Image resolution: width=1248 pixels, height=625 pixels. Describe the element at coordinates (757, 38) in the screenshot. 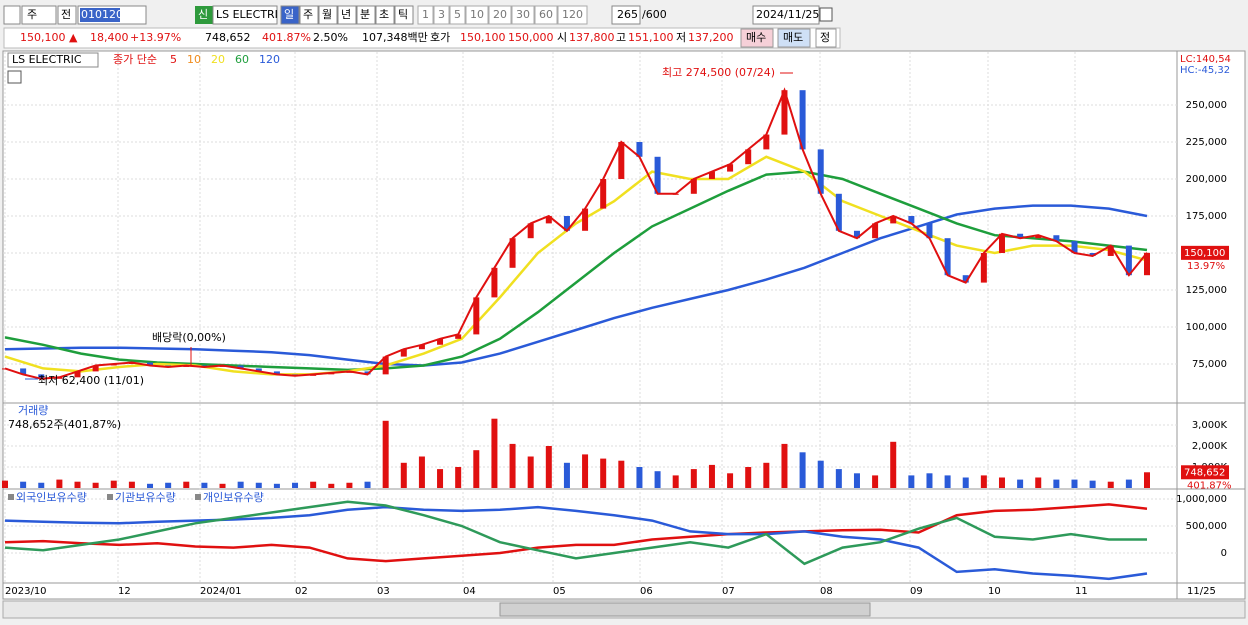

I see `buy-button` at that location.